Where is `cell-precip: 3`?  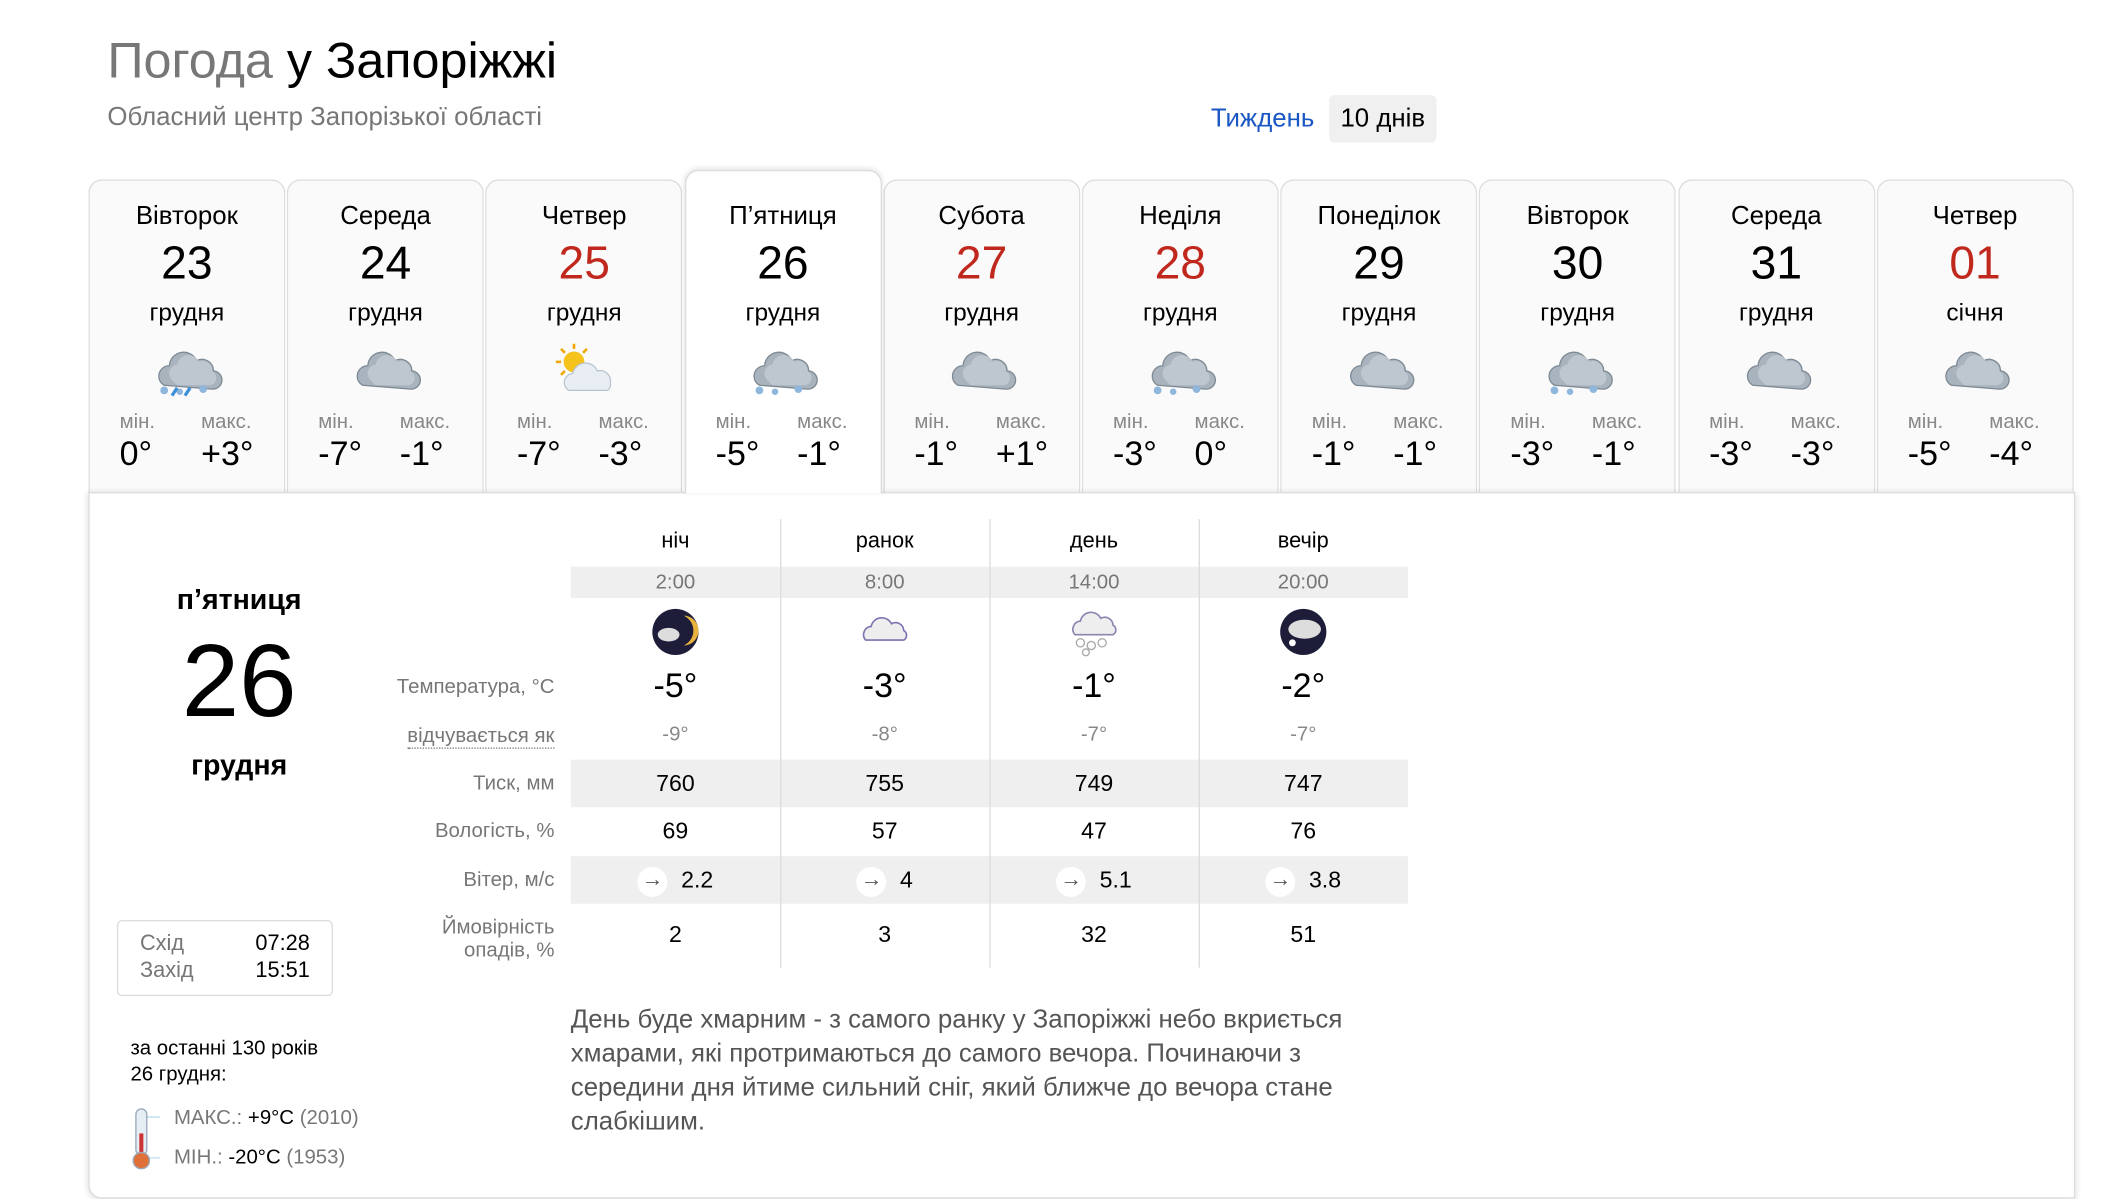
cell-precip: 3 is located at coordinates (885, 934).